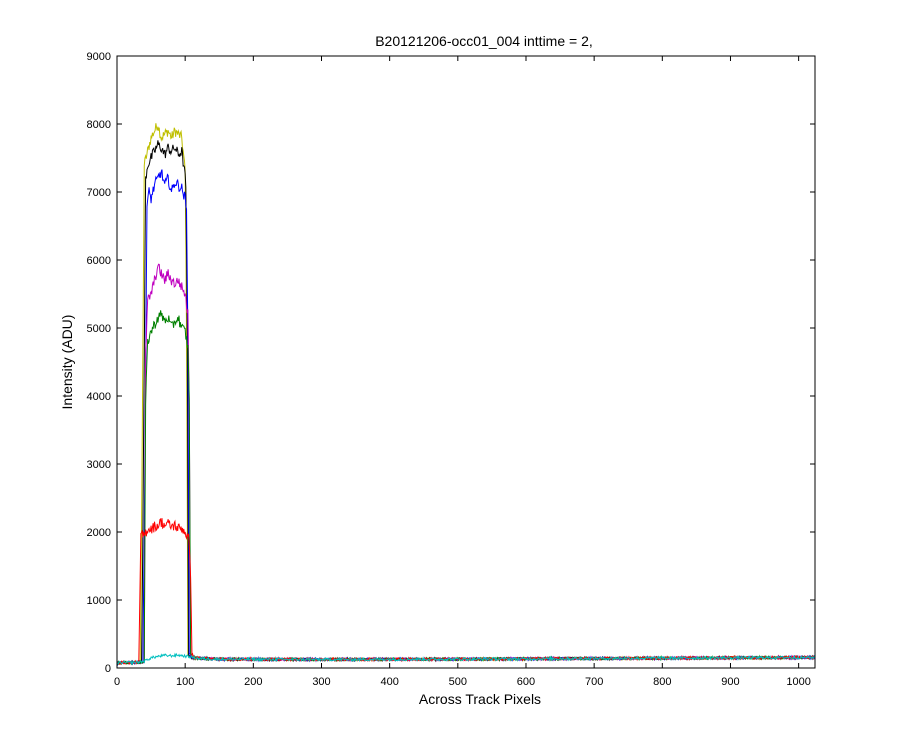  Describe the element at coordinates (458, 682) in the screenshot. I see `x-tick-label: 500` at that location.